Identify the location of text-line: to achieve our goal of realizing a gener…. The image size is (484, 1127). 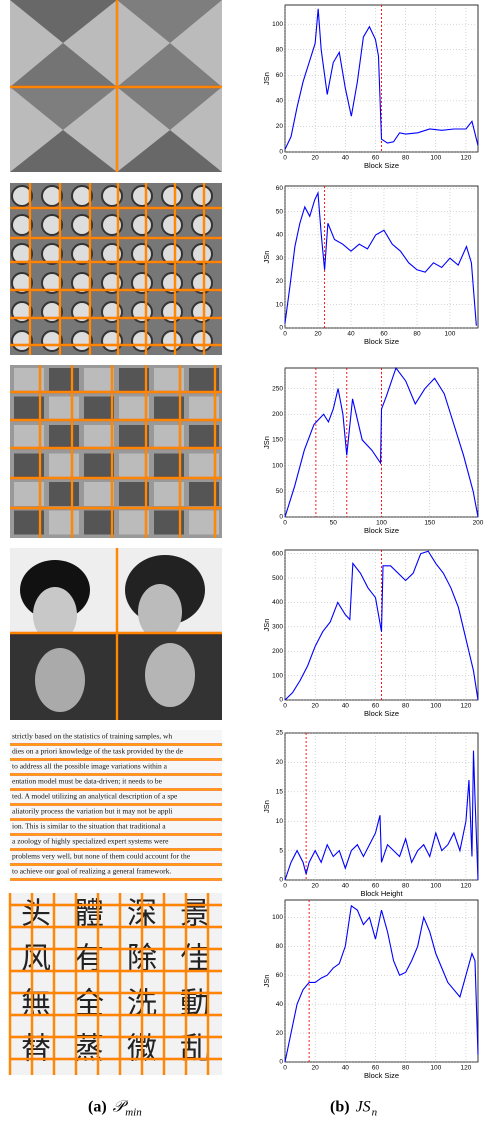
(91, 871).